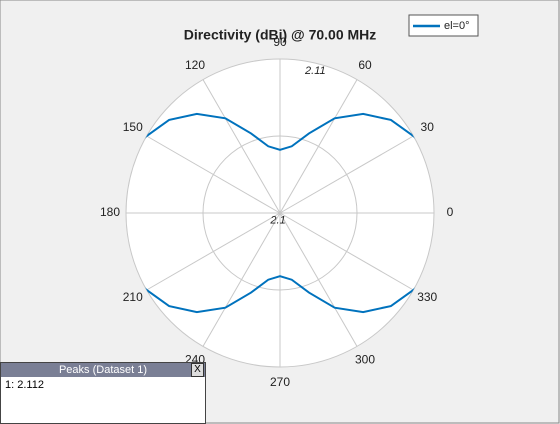 This screenshot has width=560, height=424. I want to click on peaks-header: Peaks (Dataset 1) X, so click(103, 370).